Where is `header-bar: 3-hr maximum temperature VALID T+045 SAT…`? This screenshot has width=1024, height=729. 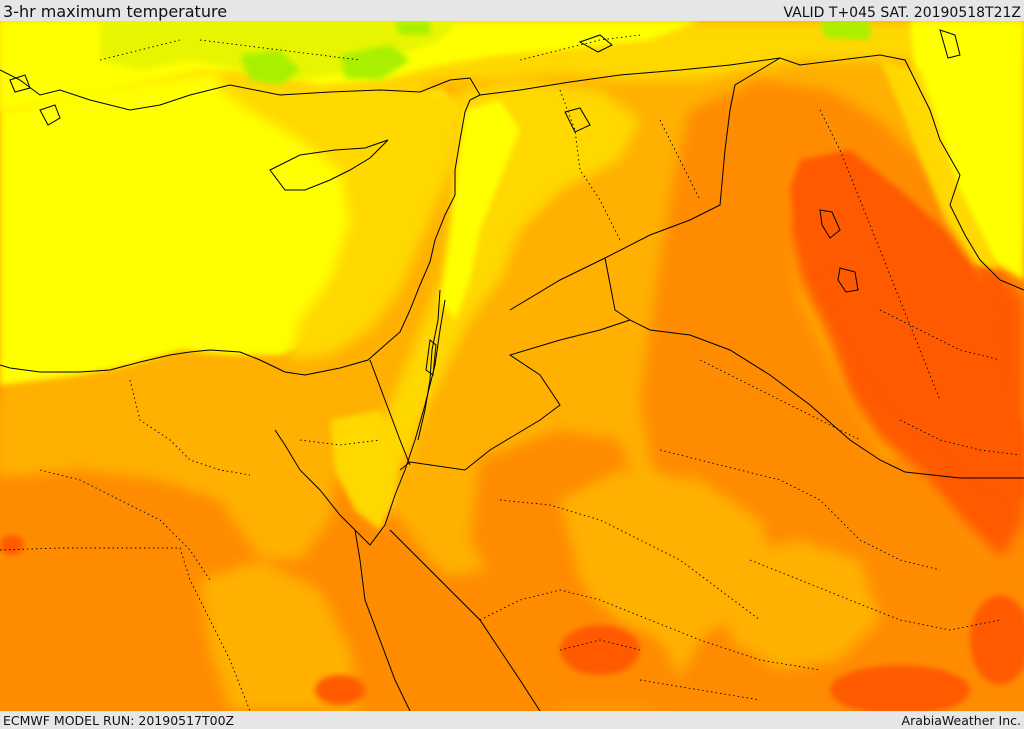
header-bar: 3-hr maximum temperature VALID T+045 SAT… is located at coordinates (512, 10).